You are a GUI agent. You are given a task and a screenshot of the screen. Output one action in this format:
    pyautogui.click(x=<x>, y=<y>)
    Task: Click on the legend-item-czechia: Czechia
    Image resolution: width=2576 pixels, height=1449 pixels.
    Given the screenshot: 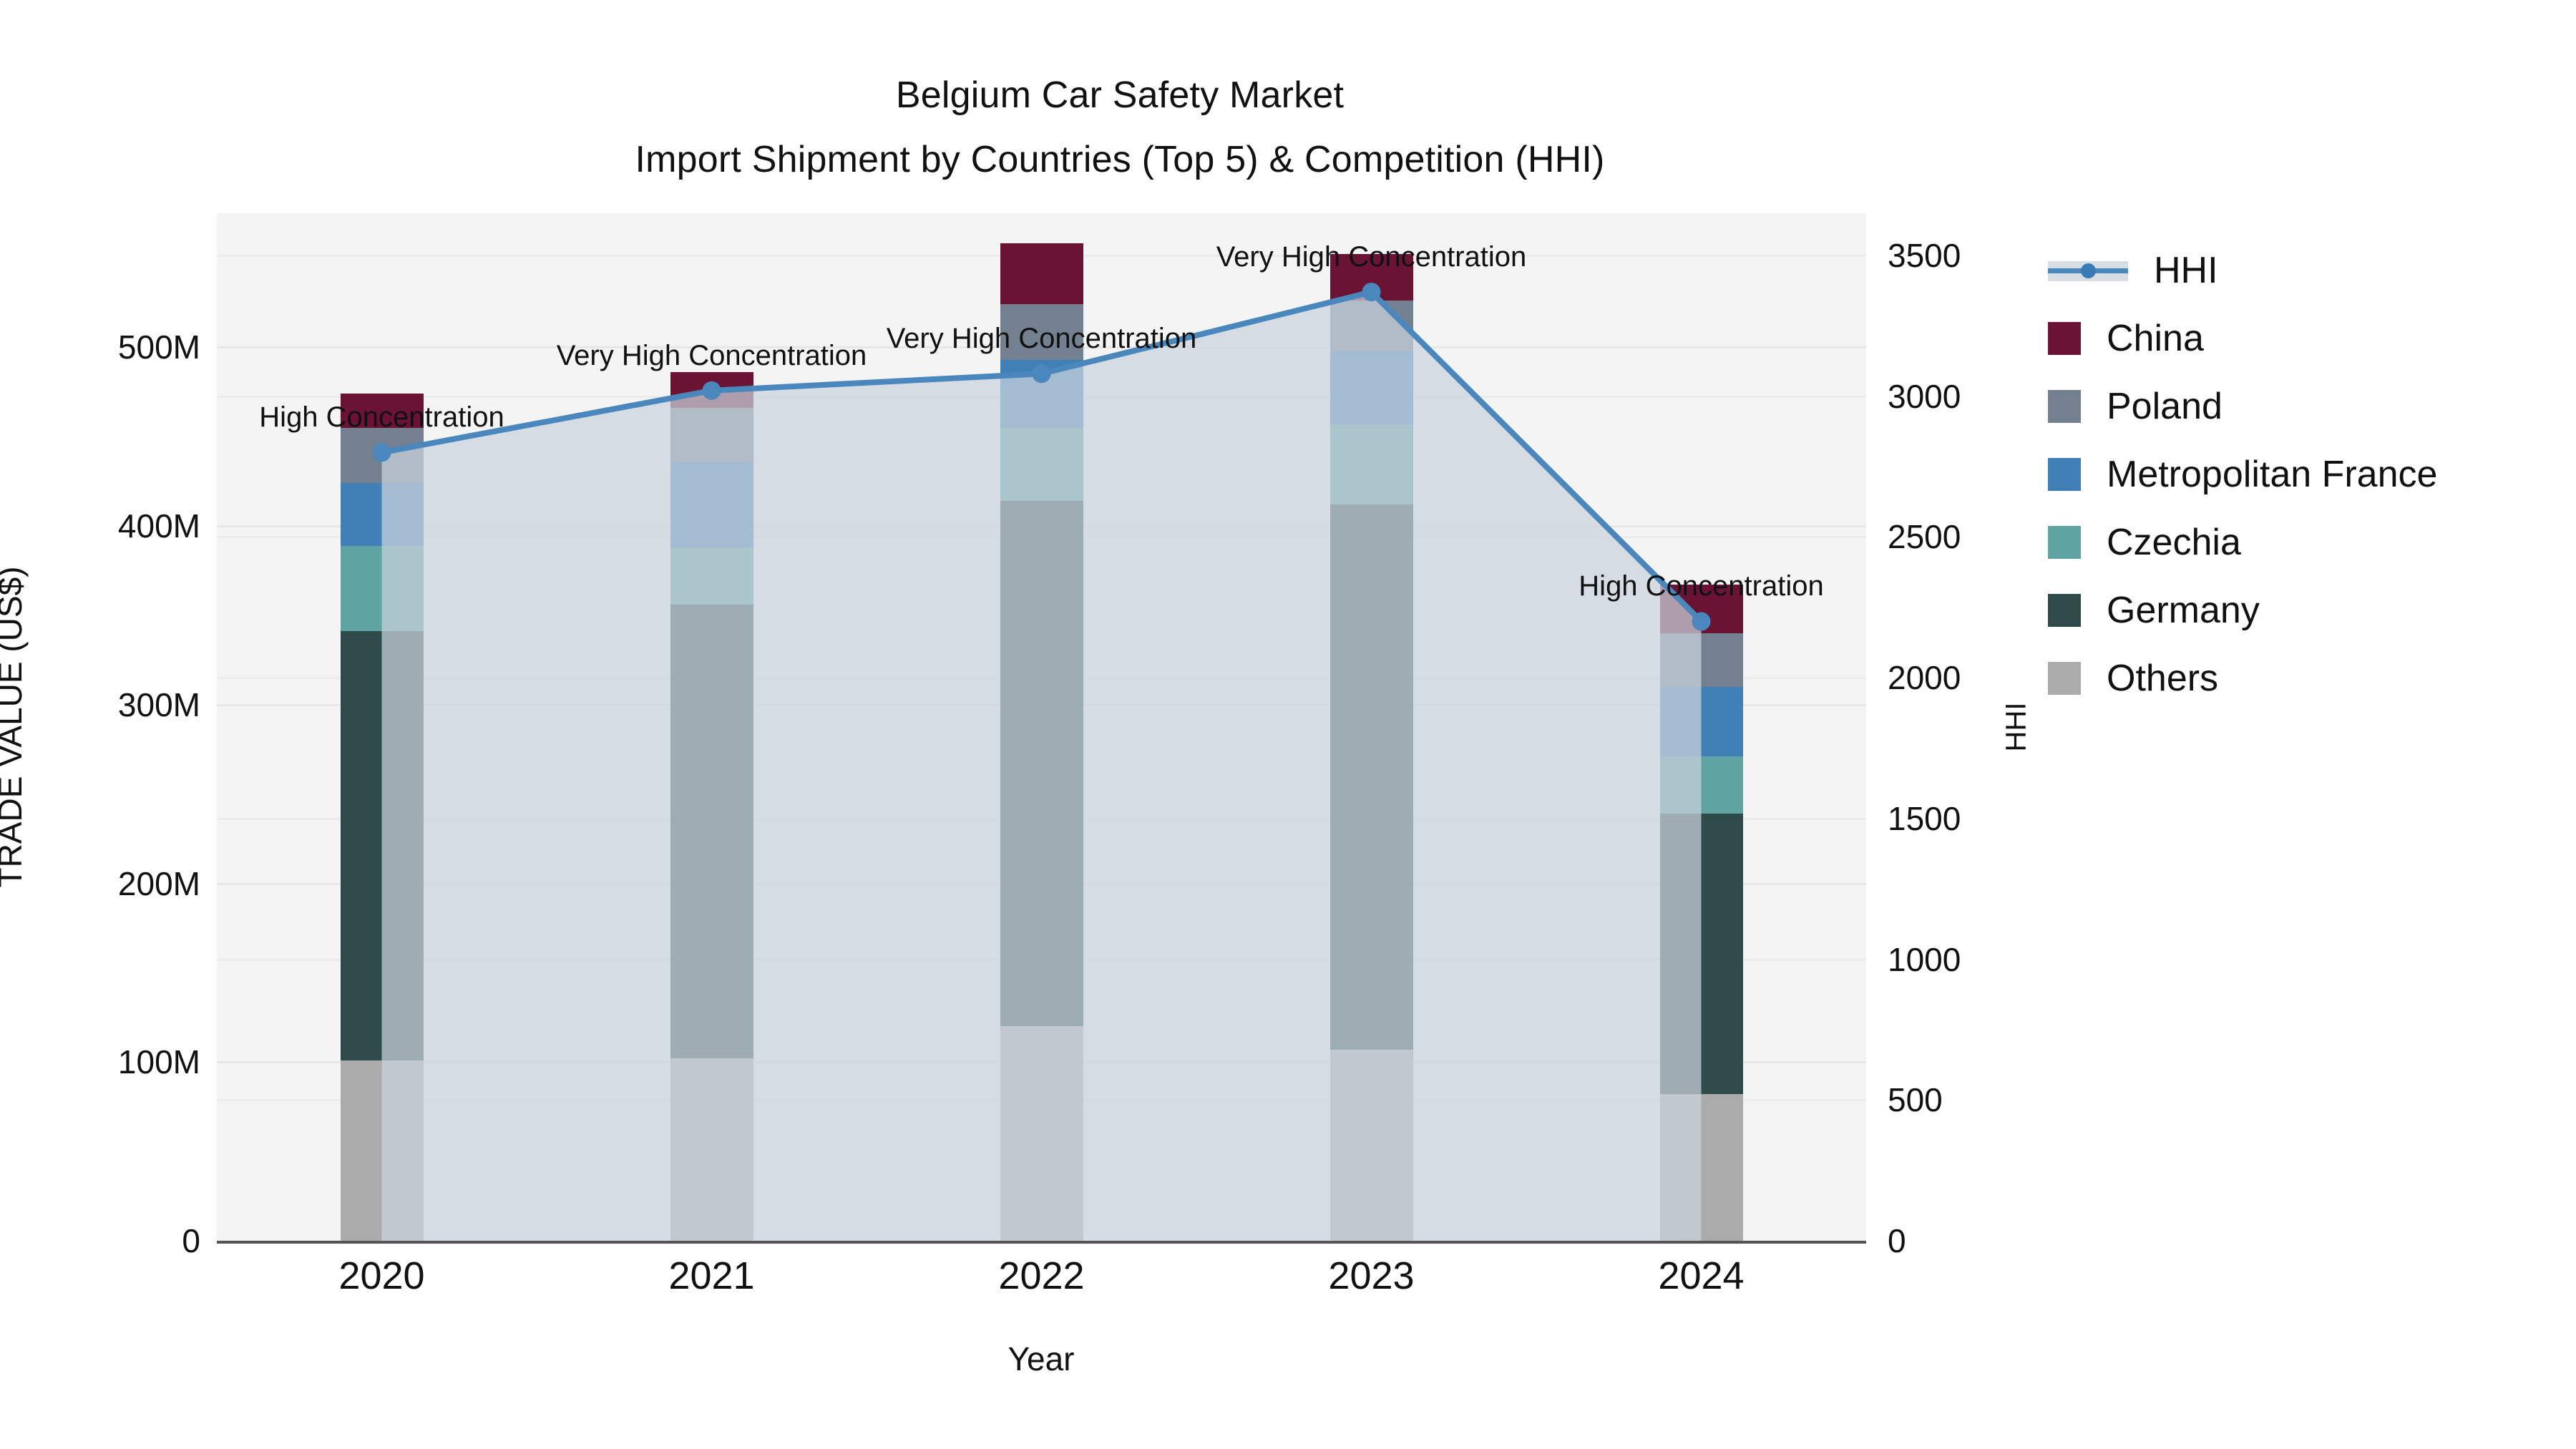 What is the action you would take?
    pyautogui.click(x=2242, y=542)
    